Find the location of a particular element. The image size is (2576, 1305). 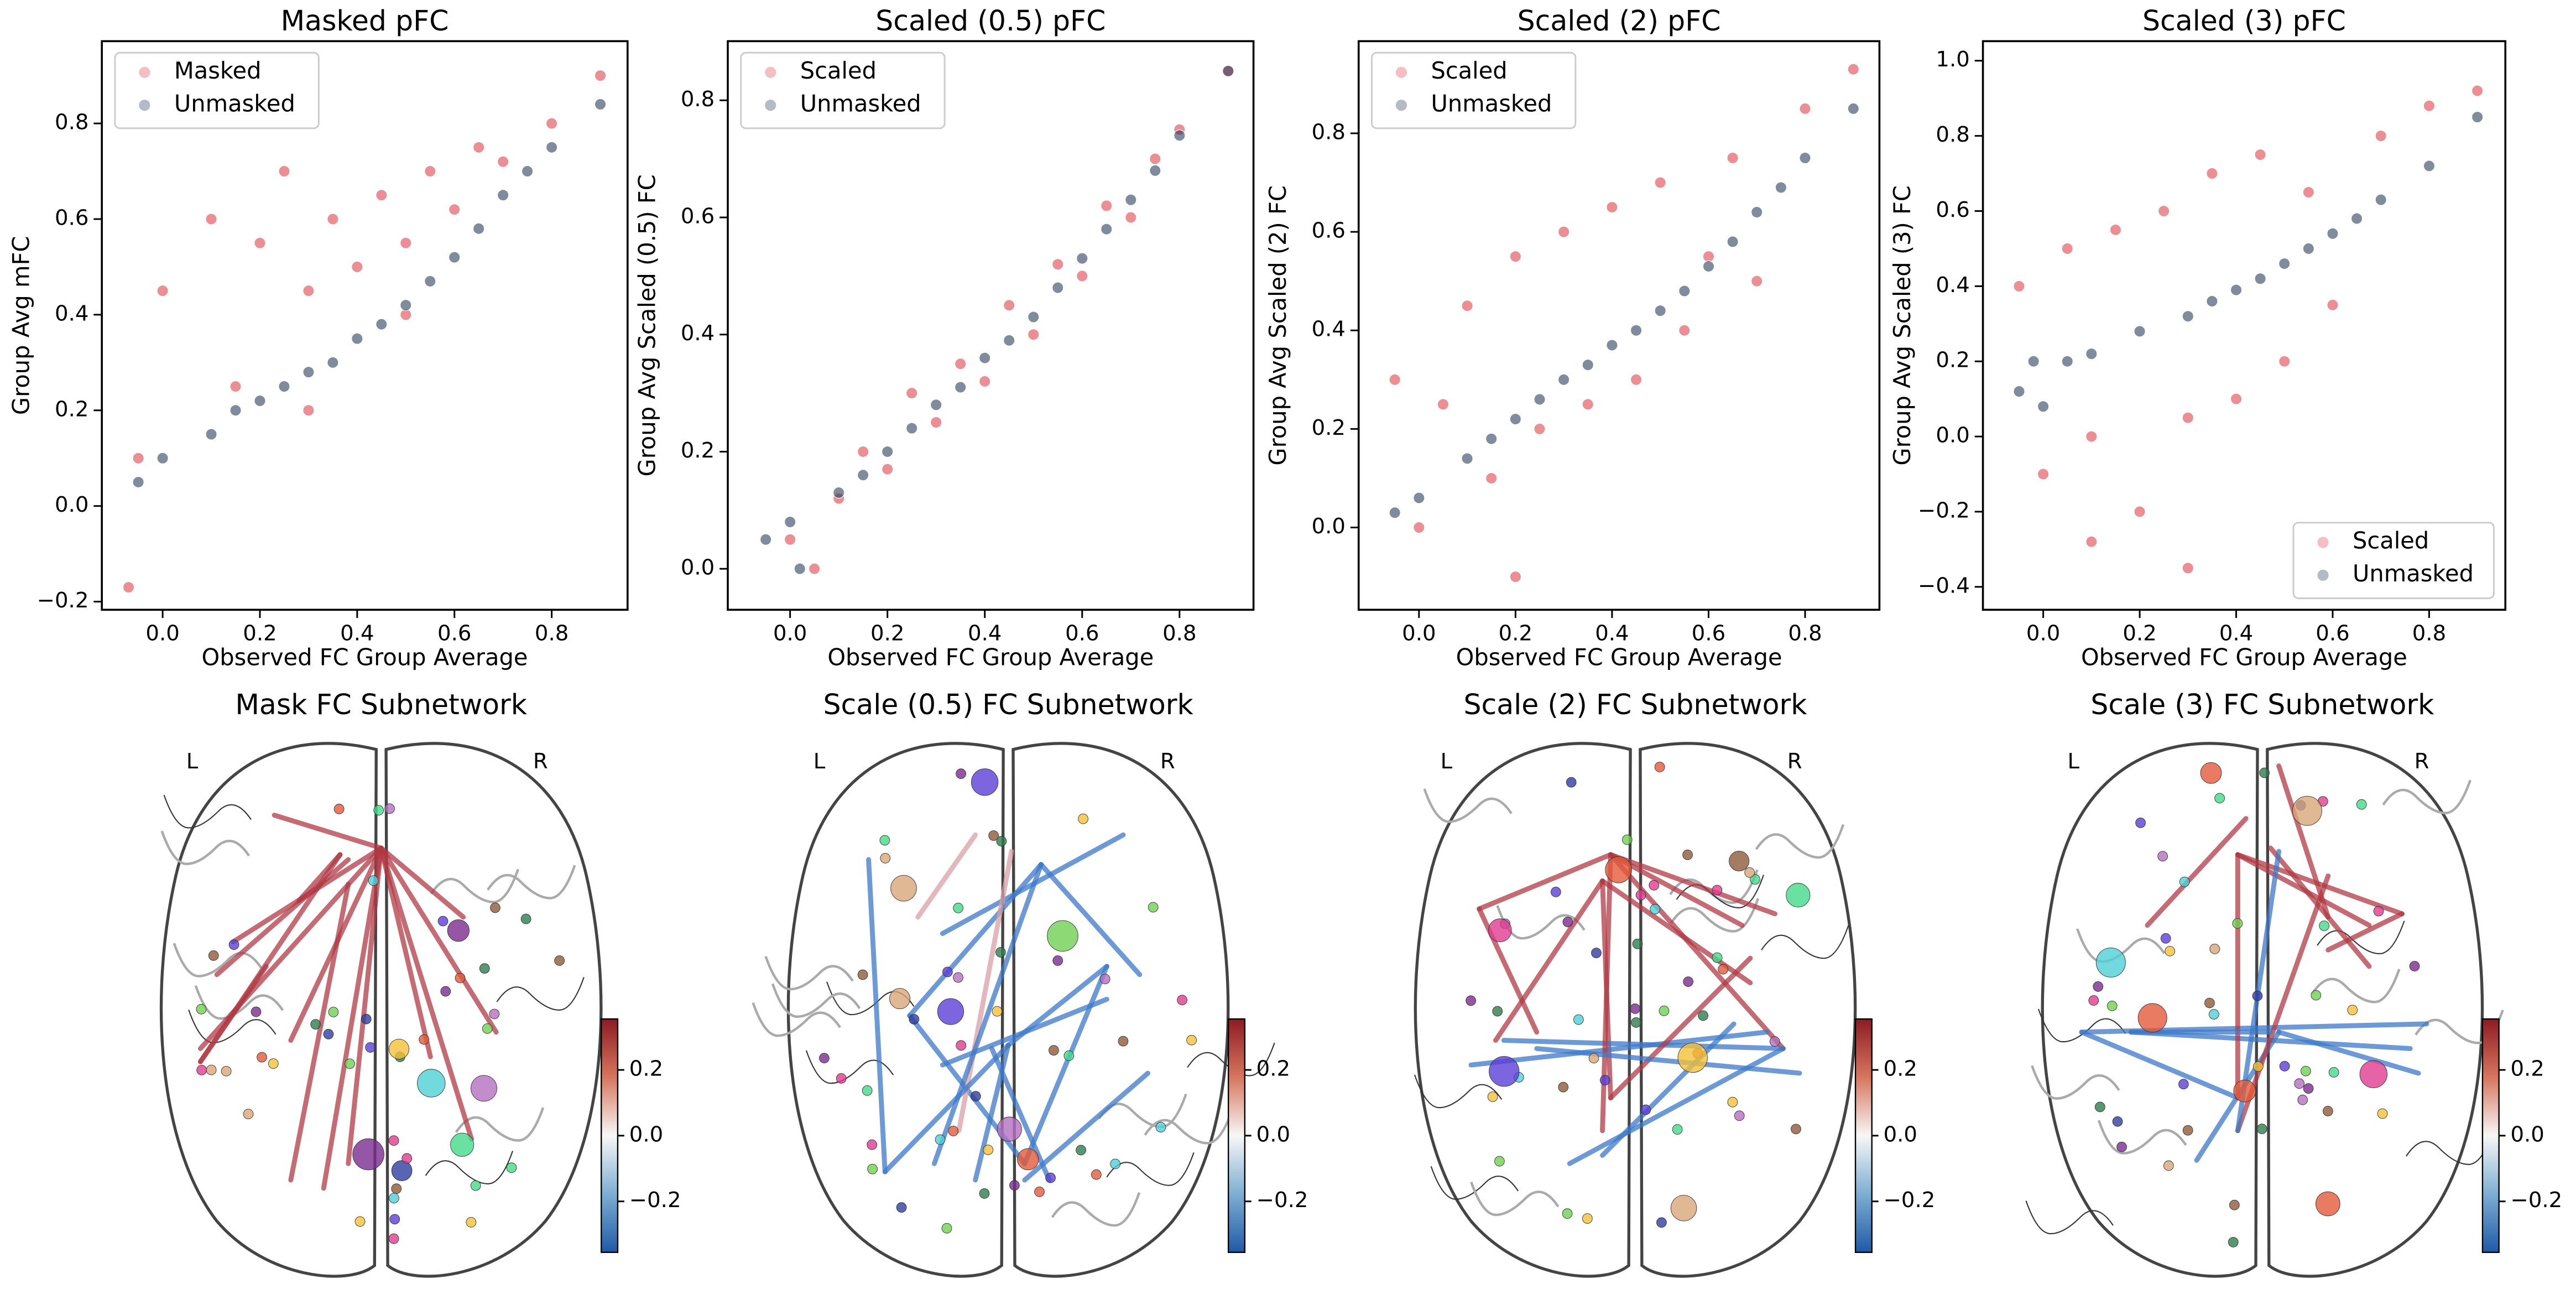

chart-title: Masked pFC is located at coordinates (365, 20).